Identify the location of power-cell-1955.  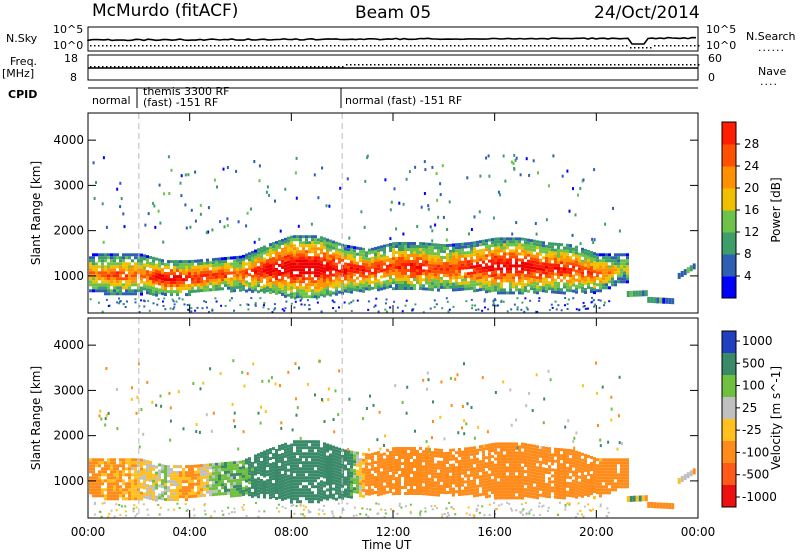
(522, 266).